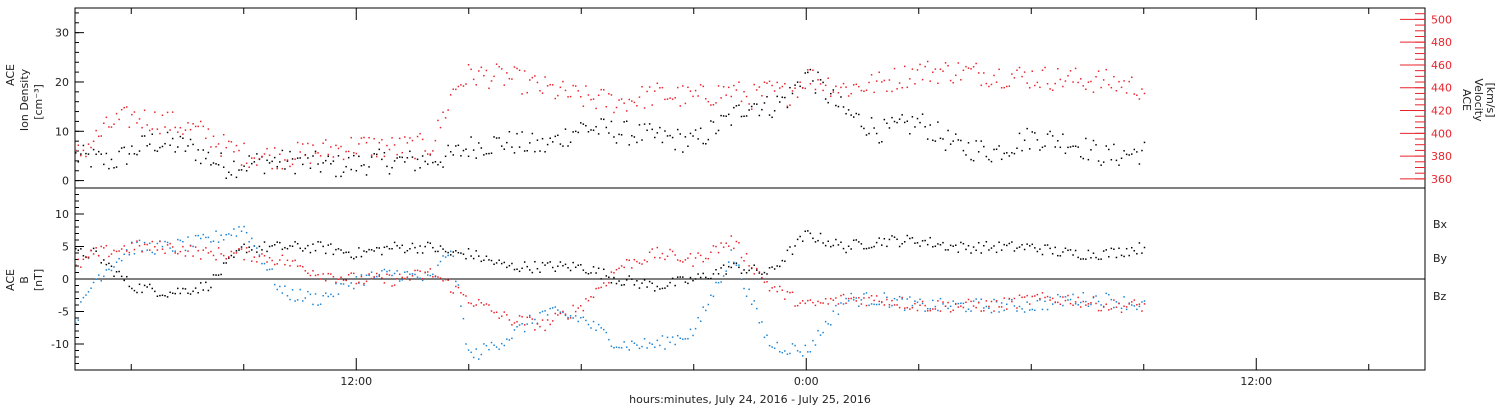 This screenshot has height=410, width=1500. What do you see at coordinates (1440, 258) in the screenshot?
I see `legend-by: By` at bounding box center [1440, 258].